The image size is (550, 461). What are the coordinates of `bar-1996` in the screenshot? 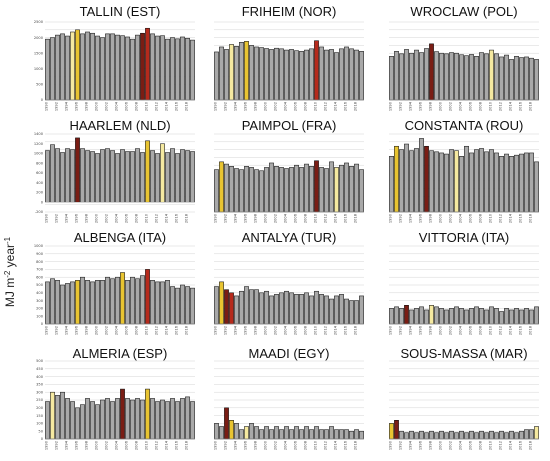 It's located at (421, 435).